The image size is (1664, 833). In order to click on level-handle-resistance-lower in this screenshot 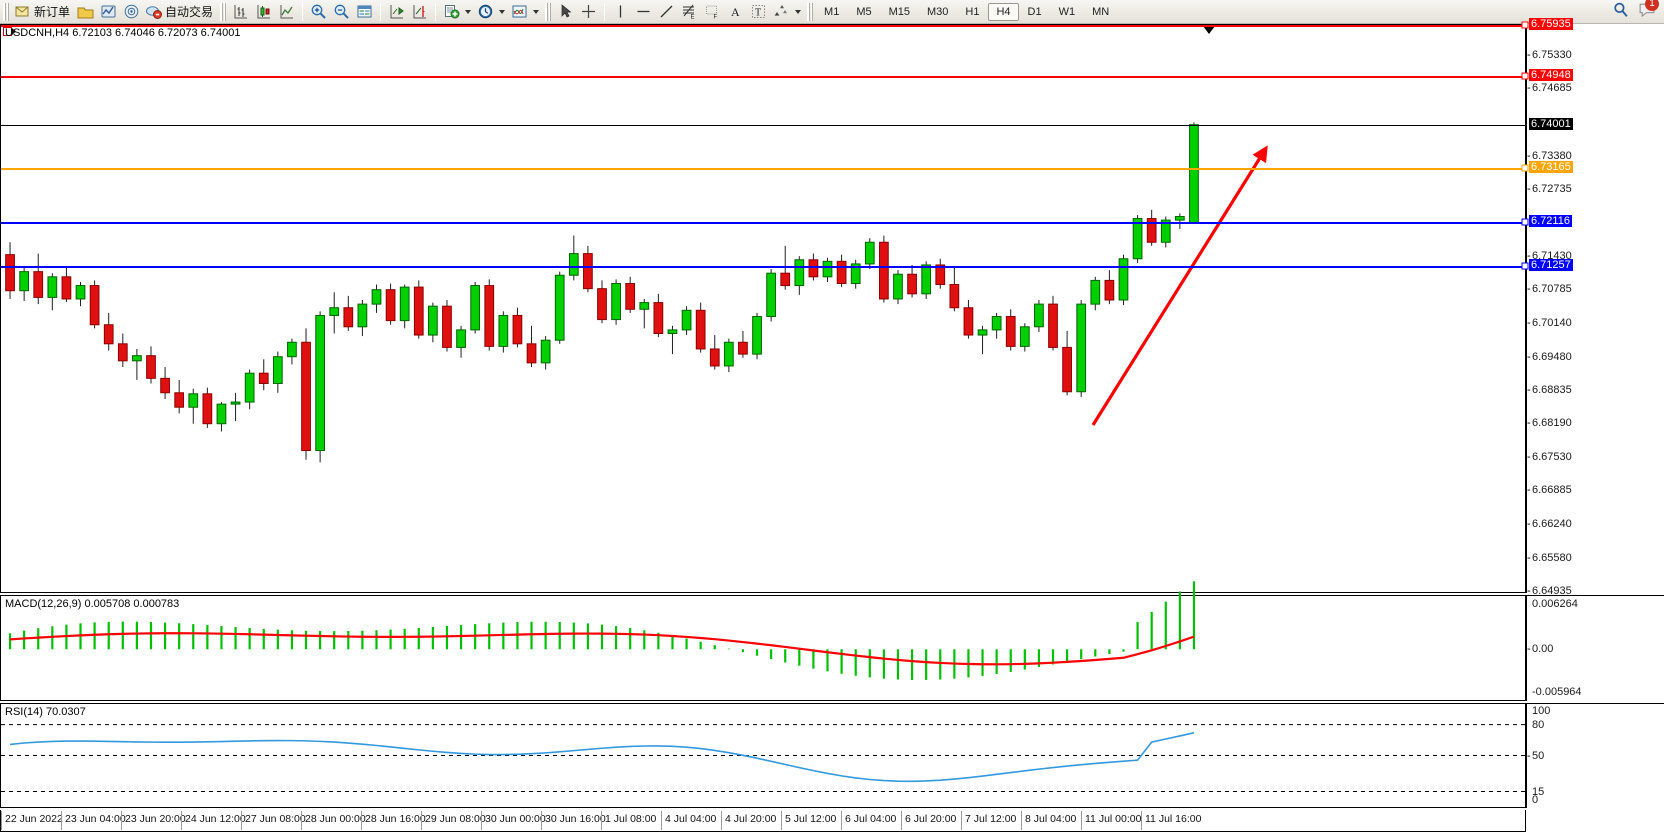, I will do `click(1525, 76)`.